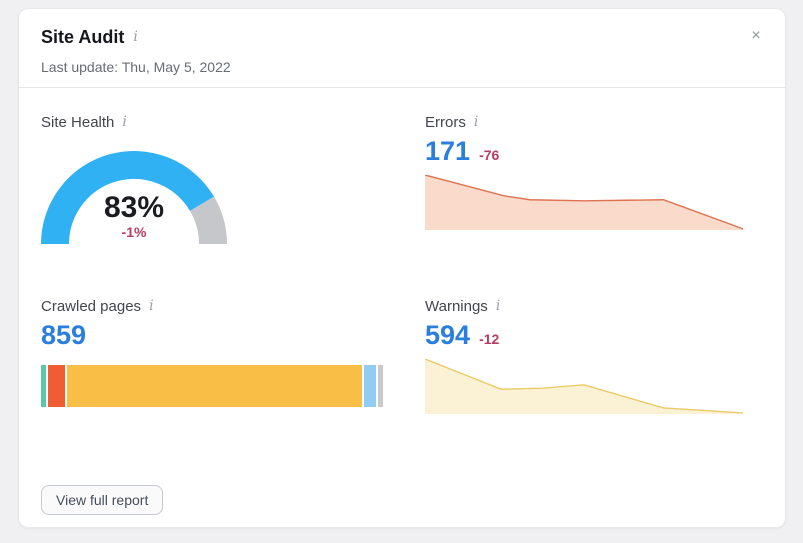 This screenshot has width=803, height=543. Describe the element at coordinates (136, 67) in the screenshot. I see `last-update-text: Last update: Thu, May 5, 2022` at that location.